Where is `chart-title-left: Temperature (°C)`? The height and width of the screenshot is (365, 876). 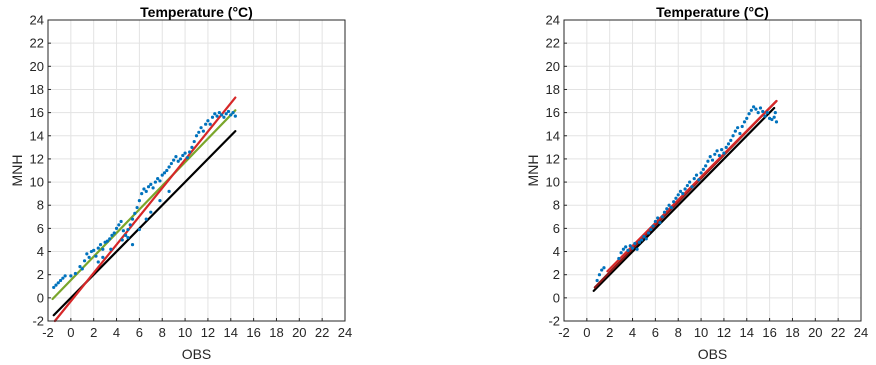
chart-title-left: Temperature (°C) is located at coordinates (196, 12).